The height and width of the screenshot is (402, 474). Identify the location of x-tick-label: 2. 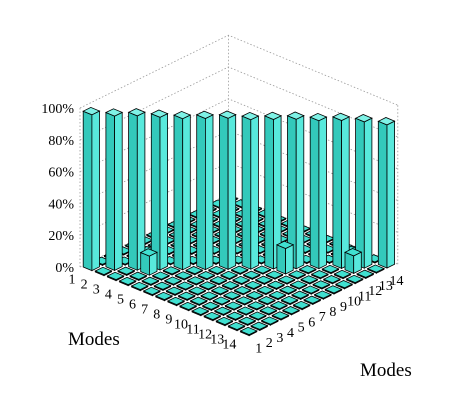
(84, 285).